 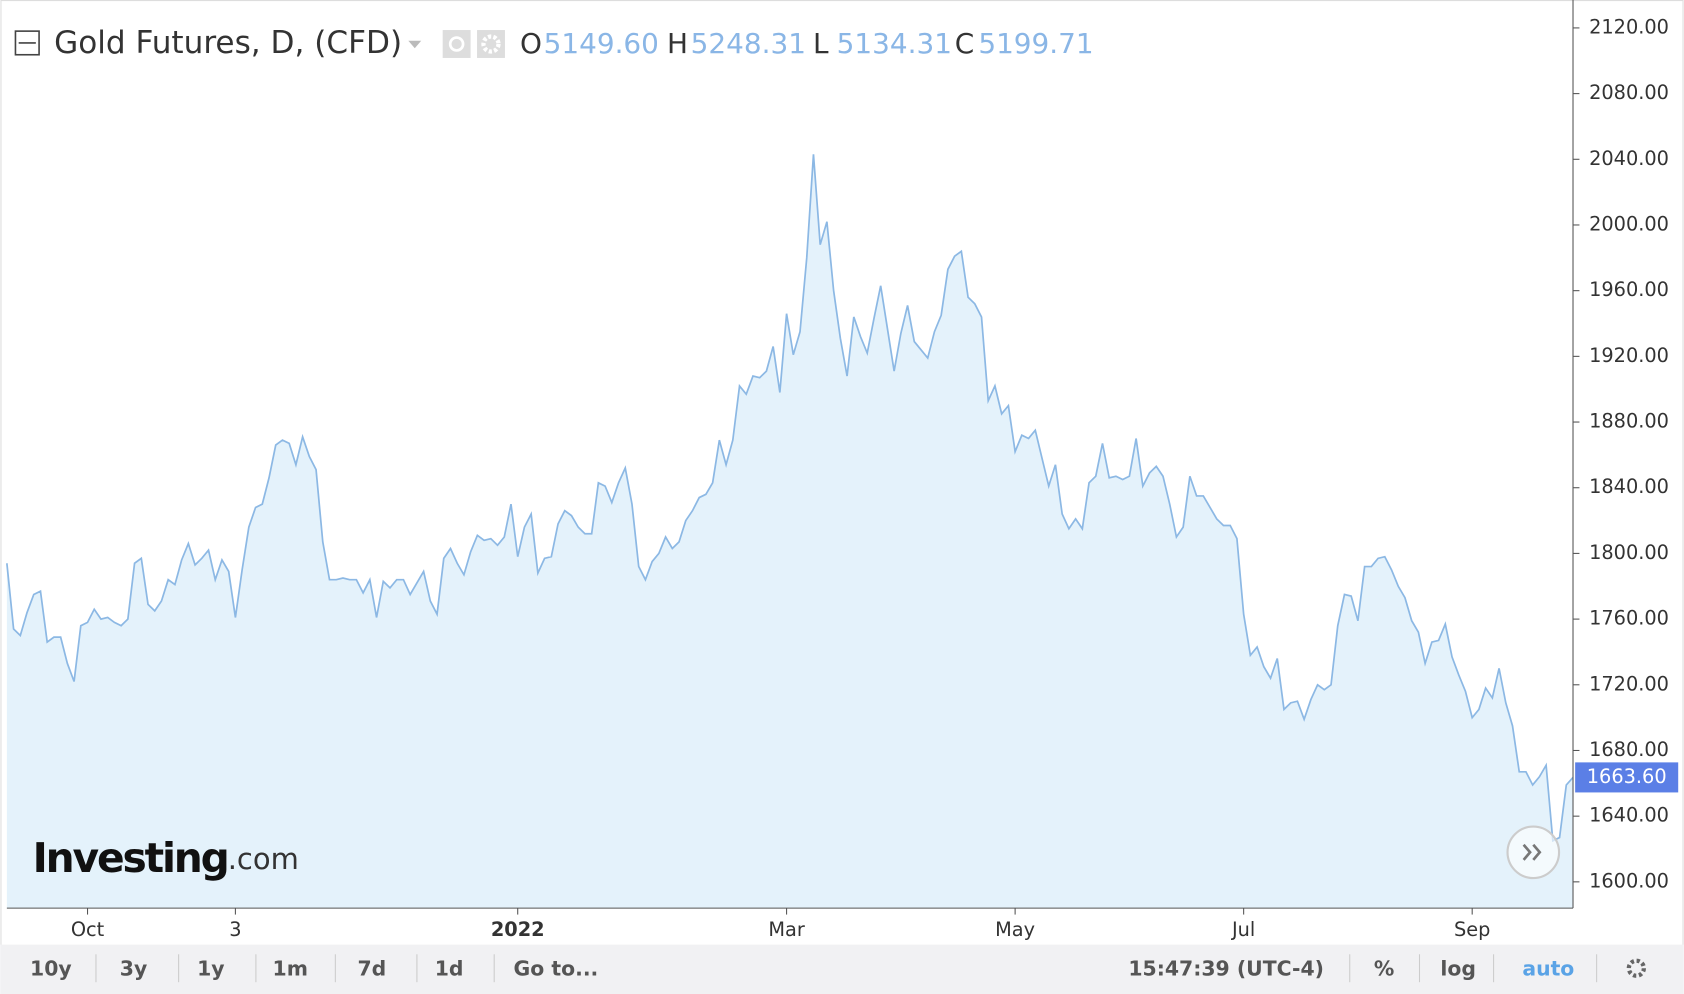 What do you see at coordinates (821, 43) in the screenshot?
I see `ohlc-key: L` at bounding box center [821, 43].